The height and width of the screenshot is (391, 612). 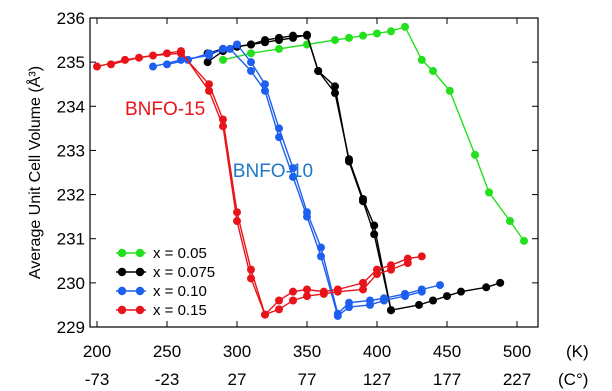 What do you see at coordinates (180, 253) in the screenshot?
I see `legend-label: x = 0.05` at bounding box center [180, 253].